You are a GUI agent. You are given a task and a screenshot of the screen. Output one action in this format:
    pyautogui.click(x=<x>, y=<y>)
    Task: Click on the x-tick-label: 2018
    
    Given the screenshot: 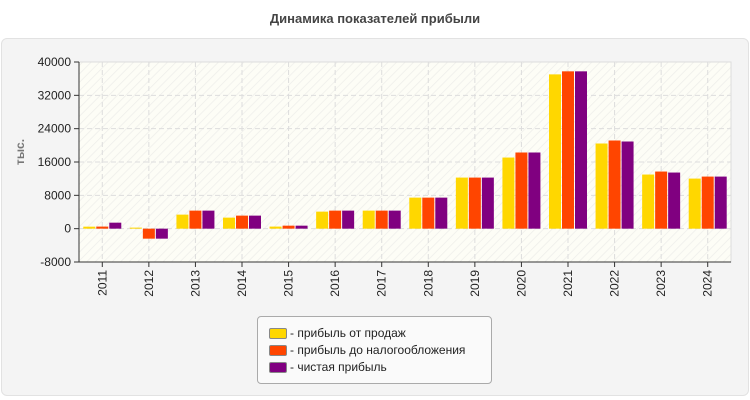 What is the action you would take?
    pyautogui.click(x=428, y=283)
    